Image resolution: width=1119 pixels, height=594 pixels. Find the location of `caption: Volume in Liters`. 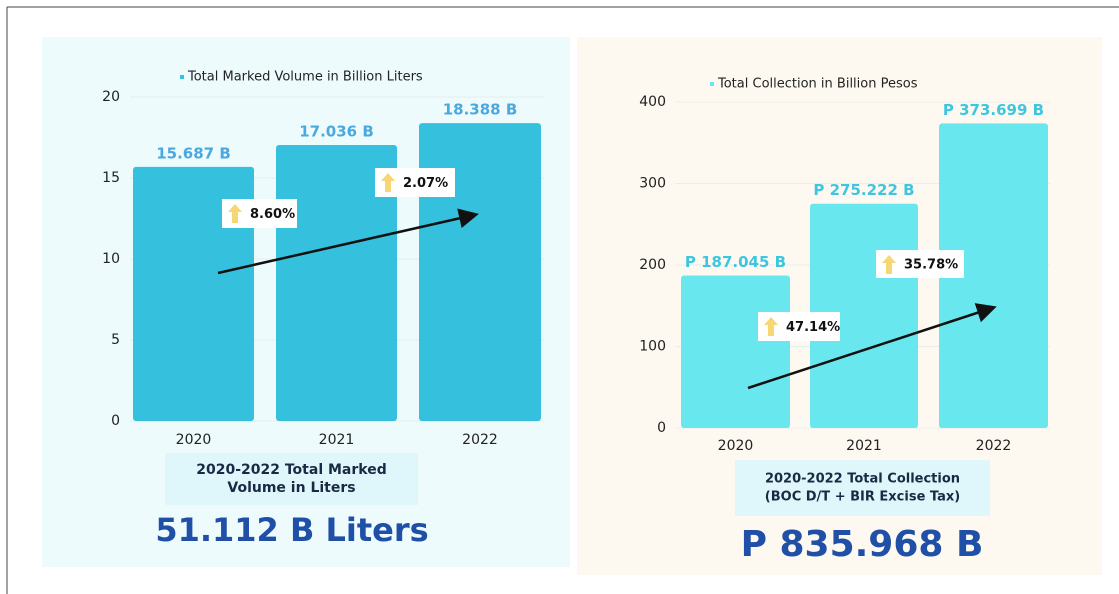

caption: Volume in Liters is located at coordinates (291, 488).